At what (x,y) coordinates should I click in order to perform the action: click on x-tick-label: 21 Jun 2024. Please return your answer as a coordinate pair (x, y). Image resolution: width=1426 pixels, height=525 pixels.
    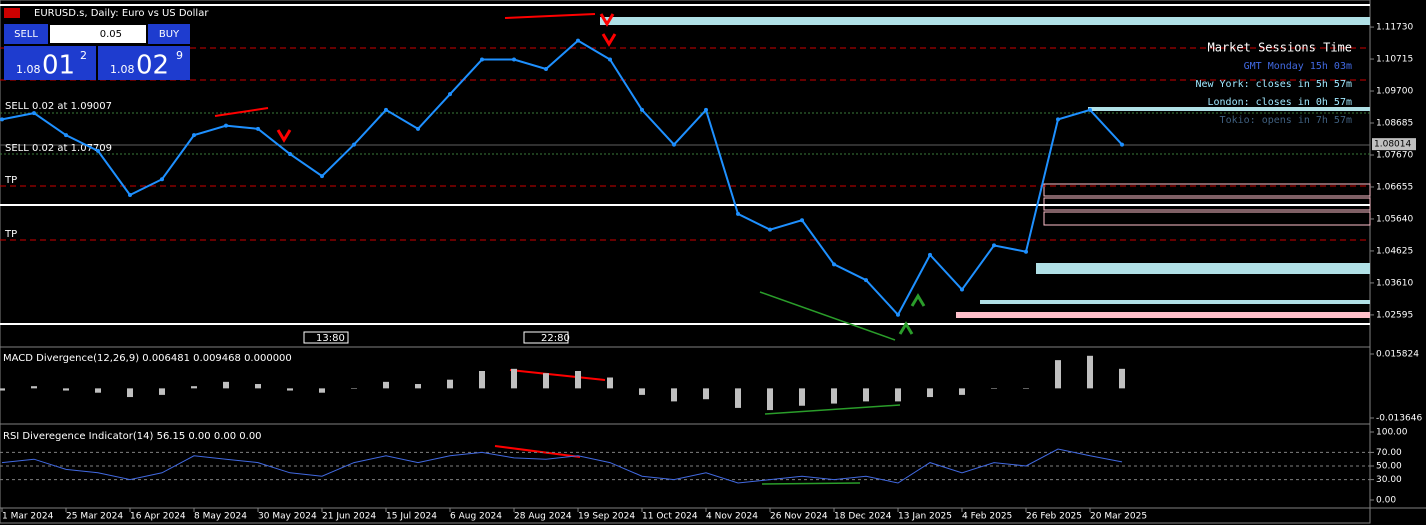
    Looking at the image, I should click on (349, 517).